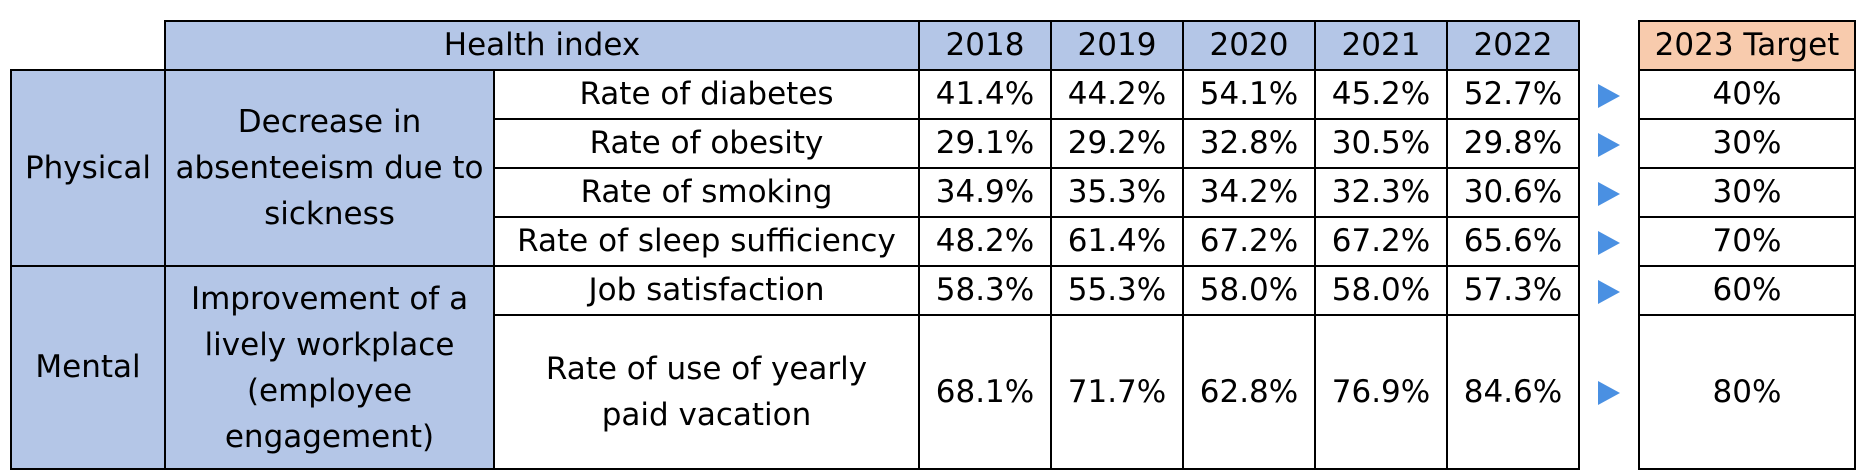  Describe the element at coordinates (706, 94) in the screenshot. I see `row-label: Rate of diabetes` at that location.